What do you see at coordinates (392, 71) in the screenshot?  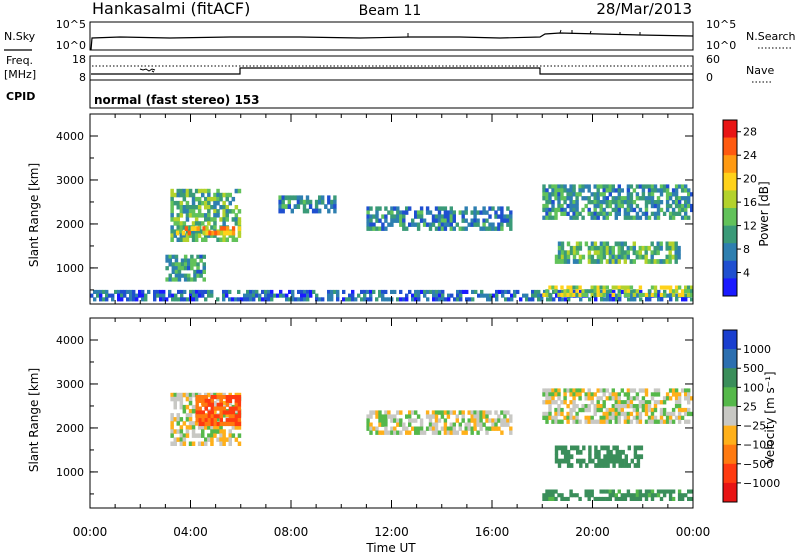 I see `freq-trace` at bounding box center [392, 71].